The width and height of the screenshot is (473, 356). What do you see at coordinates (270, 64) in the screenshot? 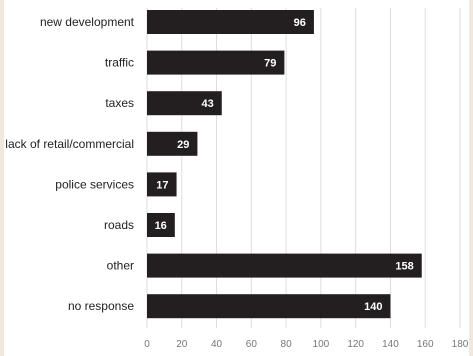
I see `data-label: 79` at bounding box center [270, 64].